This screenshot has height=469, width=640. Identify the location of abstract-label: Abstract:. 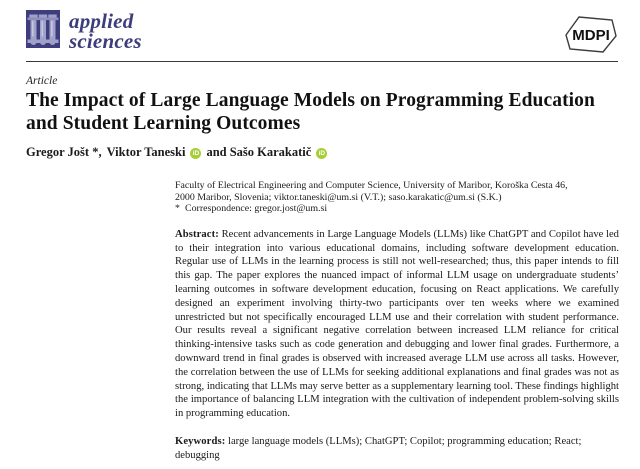
(197, 234).